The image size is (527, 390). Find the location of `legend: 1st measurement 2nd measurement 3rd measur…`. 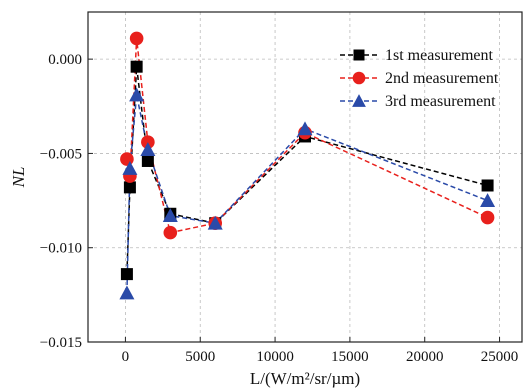

legend: 1st measurement 2nd measurement 3rd measur… is located at coordinates (419, 78).